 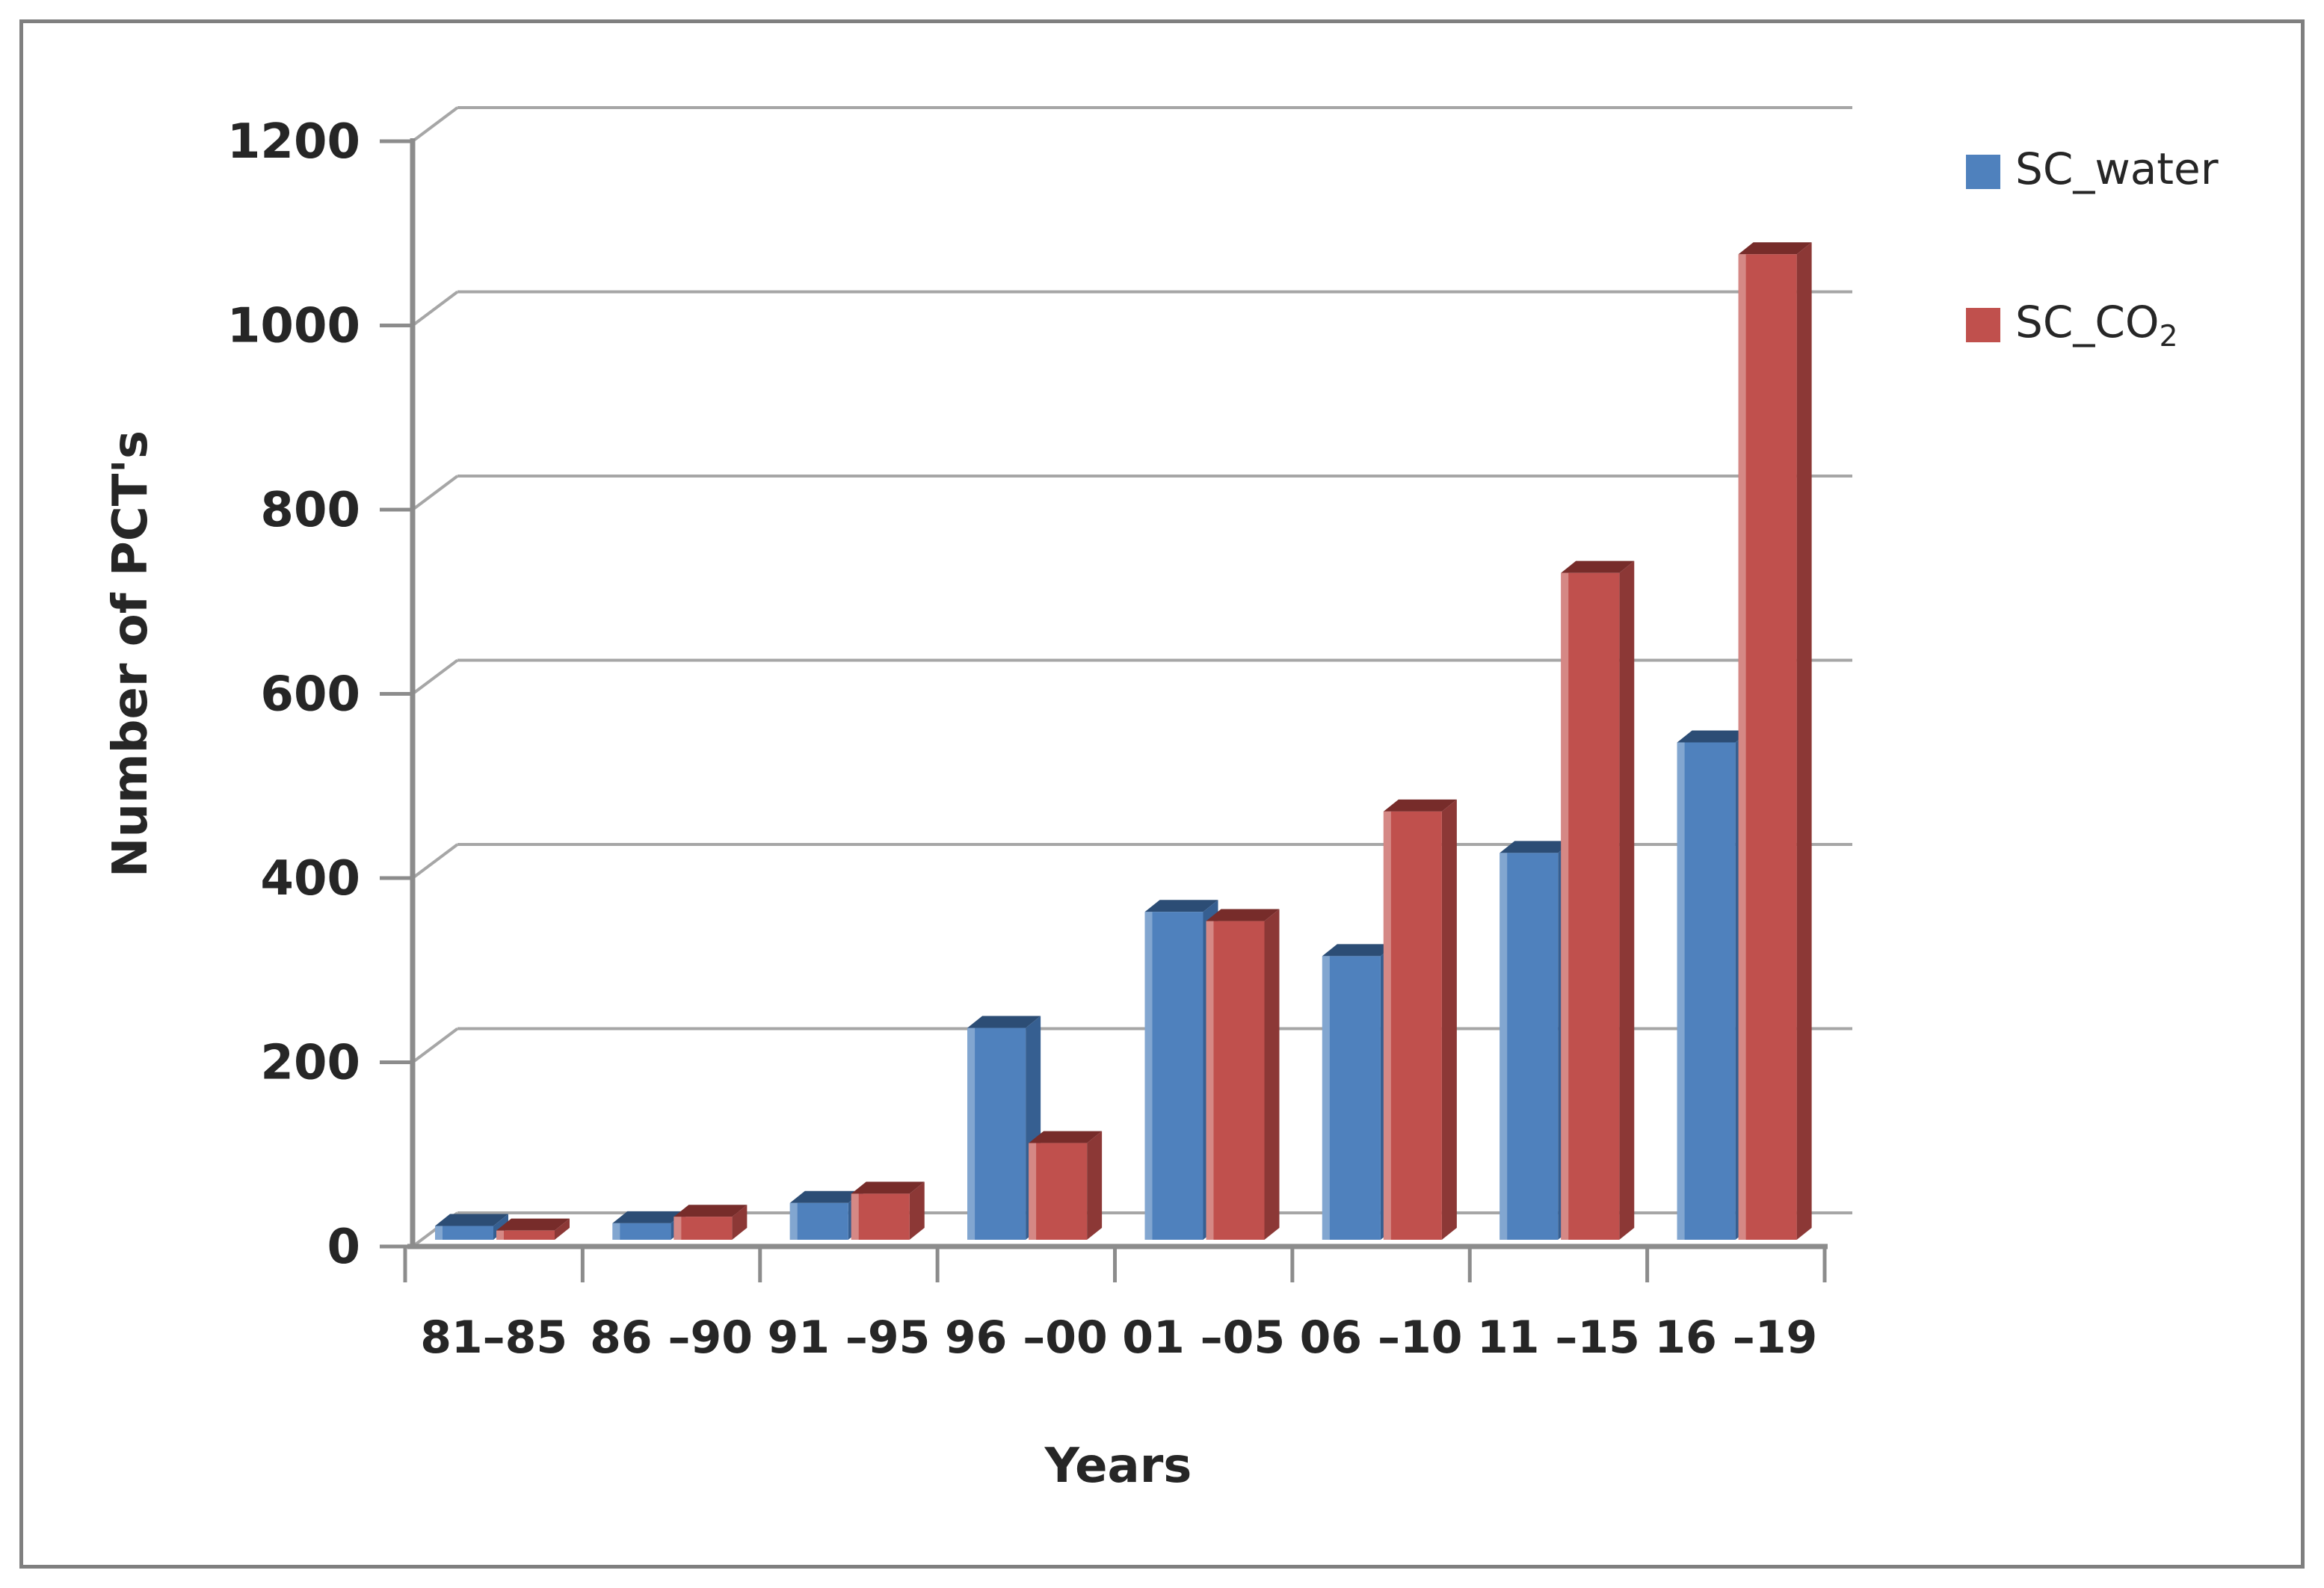 I want to click on legend-item-sc-co2: SC_CO2, so click(x=2138, y=325).